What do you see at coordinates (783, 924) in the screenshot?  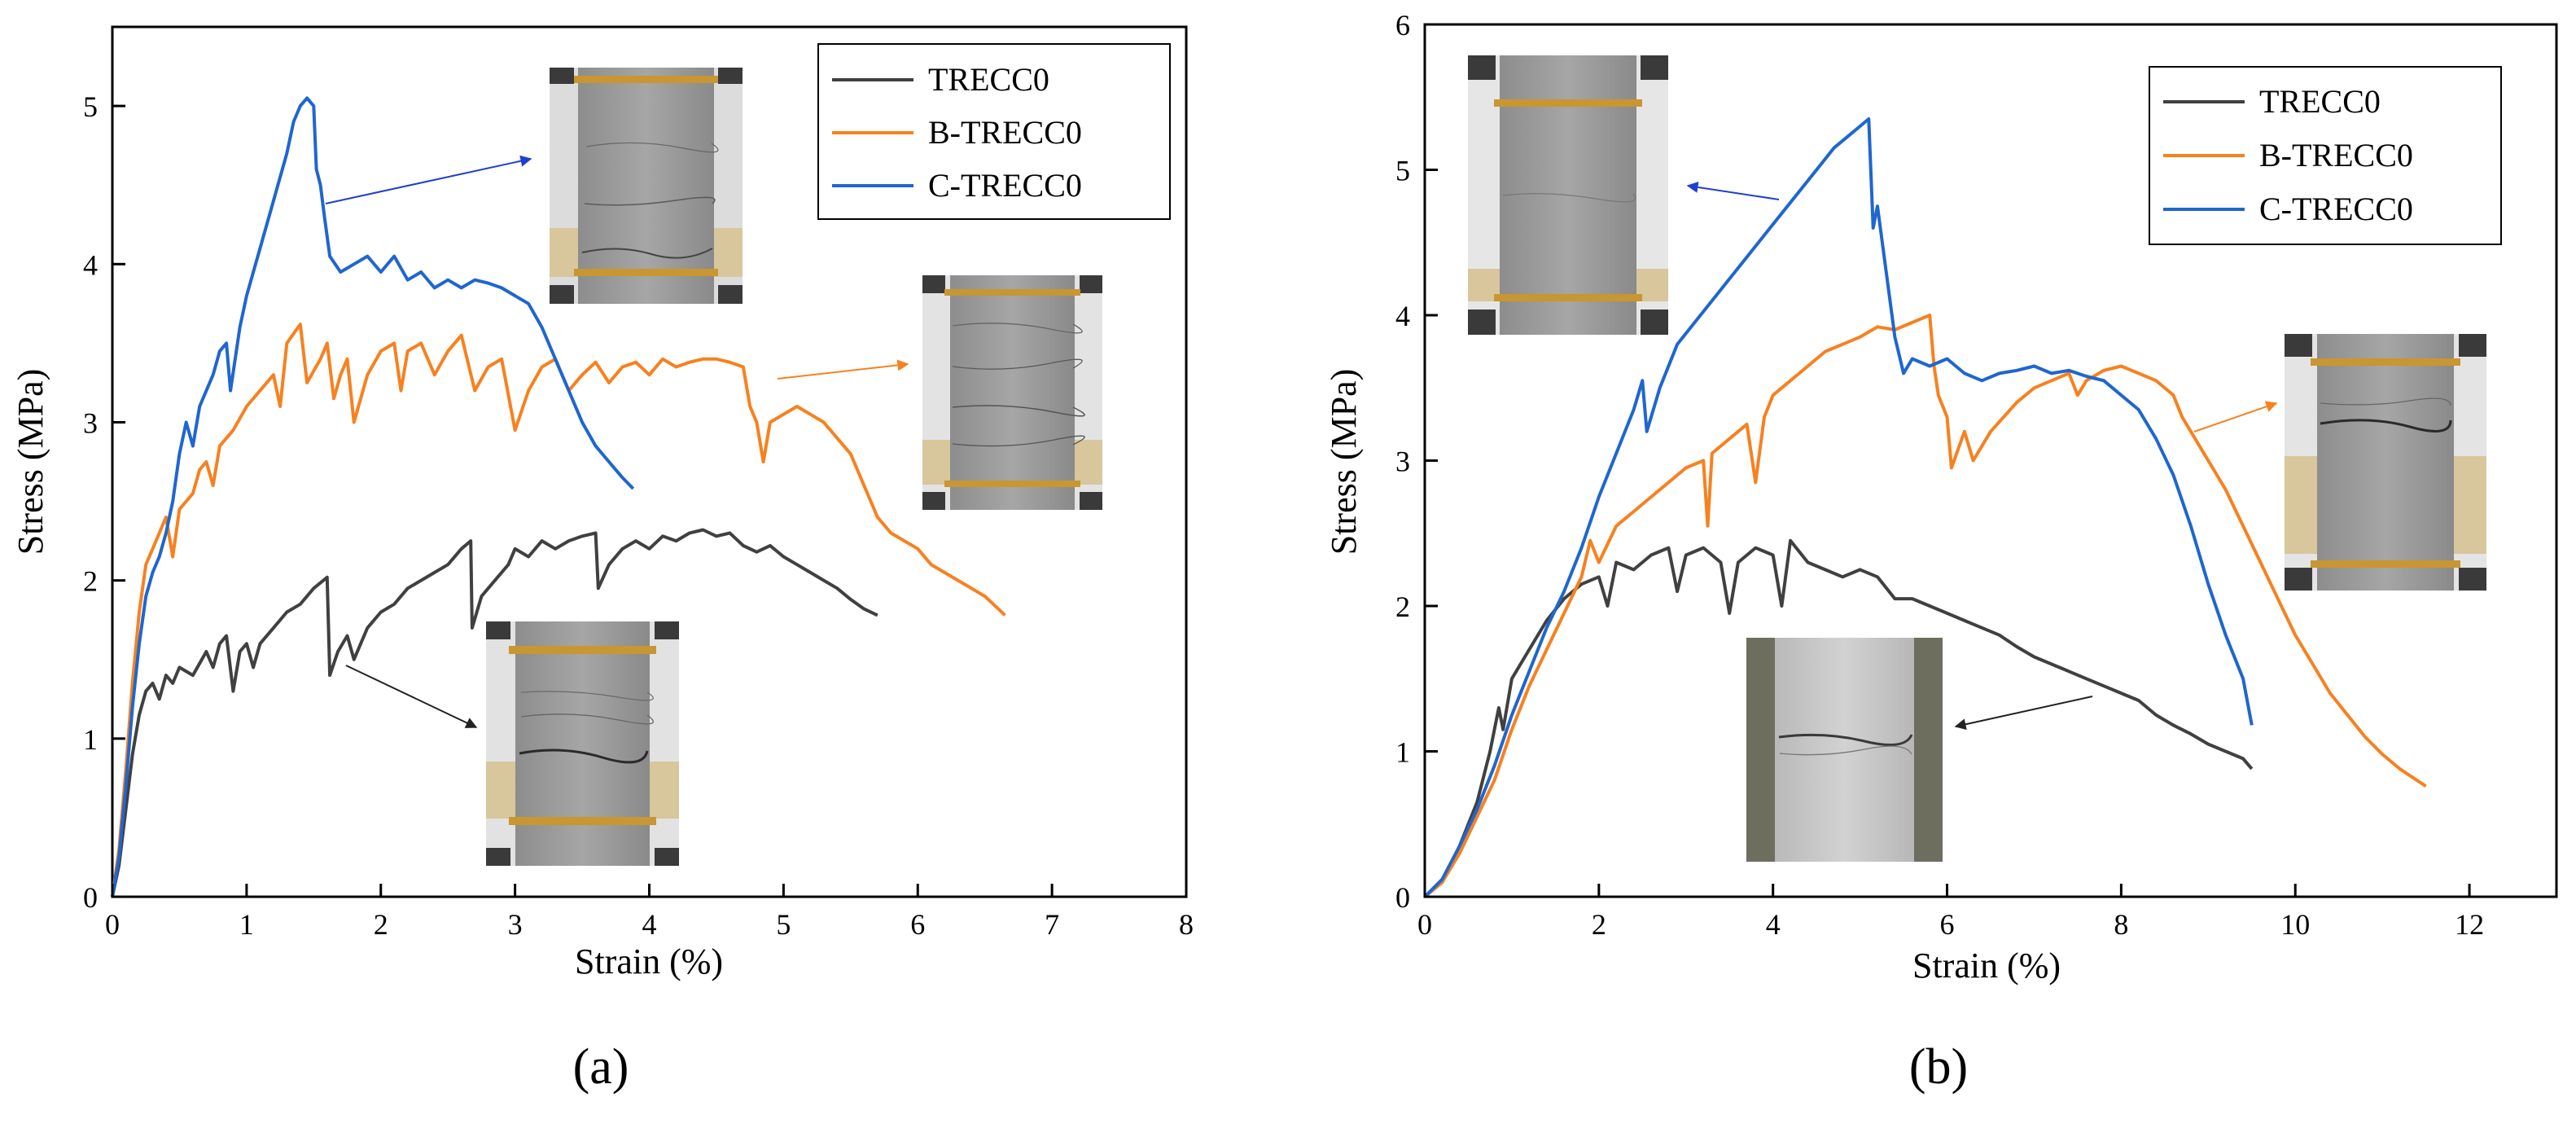 I see `x-tick-label: 5` at bounding box center [783, 924].